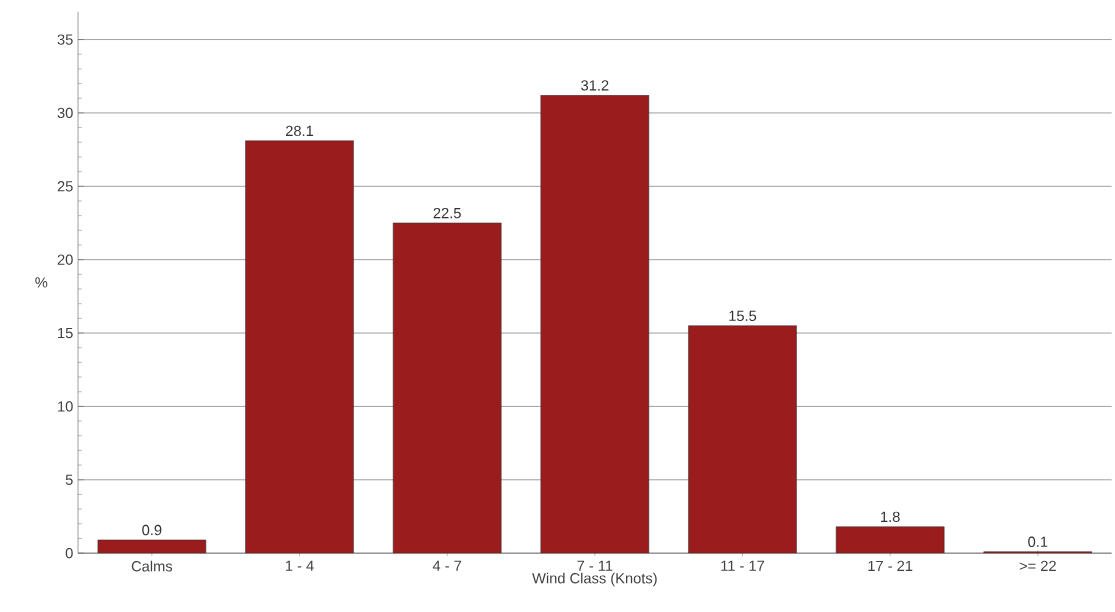  I want to click on y-tick-label: 10, so click(65, 406).